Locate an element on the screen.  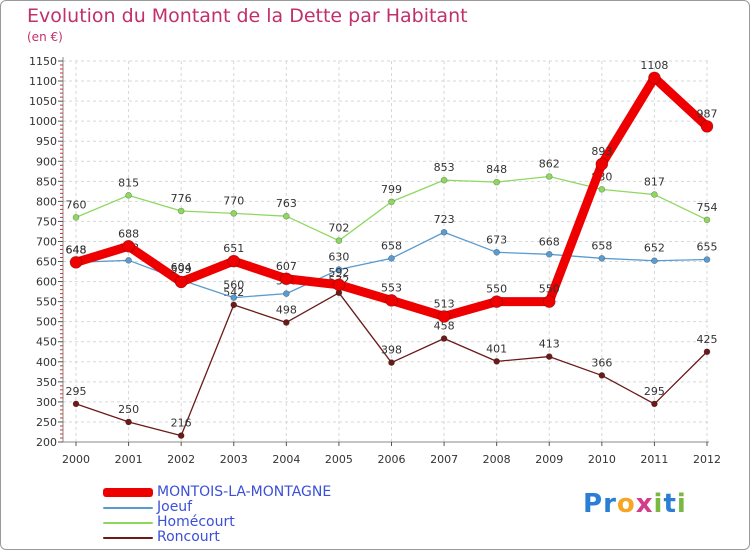
data-label: 599 is located at coordinates (181, 269).